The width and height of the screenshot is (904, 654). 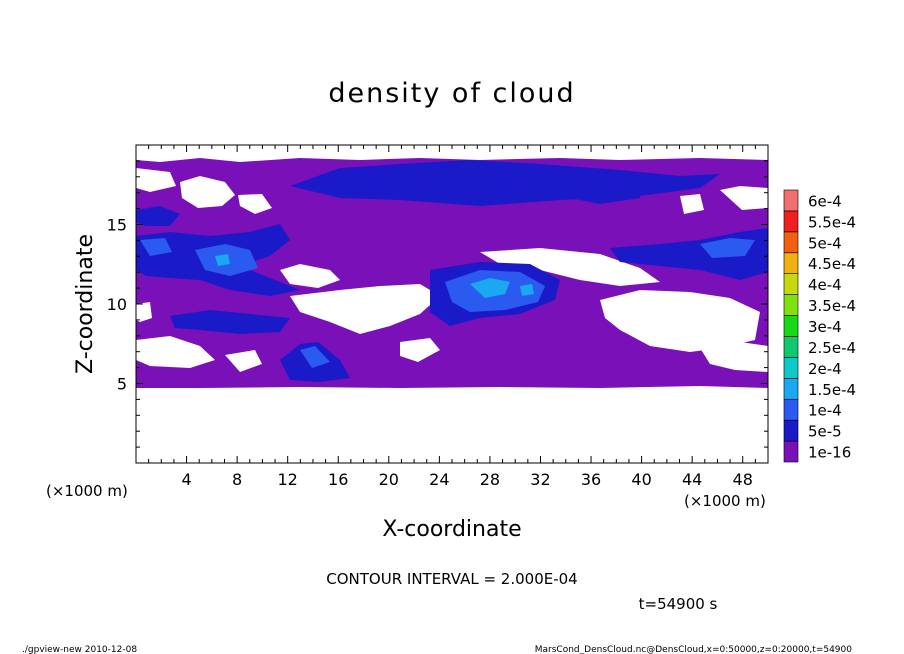 What do you see at coordinates (451, 579) in the screenshot?
I see `contour-interval: CONTOUR INTERVAL = 2.000E-04` at bounding box center [451, 579].